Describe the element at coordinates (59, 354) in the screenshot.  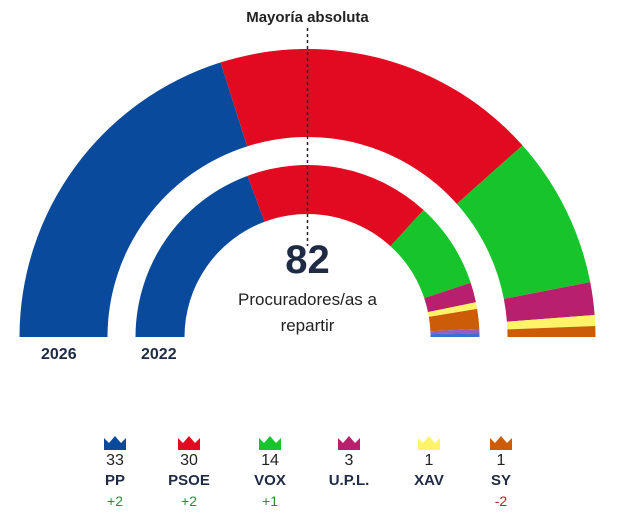
I see `year-label-outer: 2026` at that location.